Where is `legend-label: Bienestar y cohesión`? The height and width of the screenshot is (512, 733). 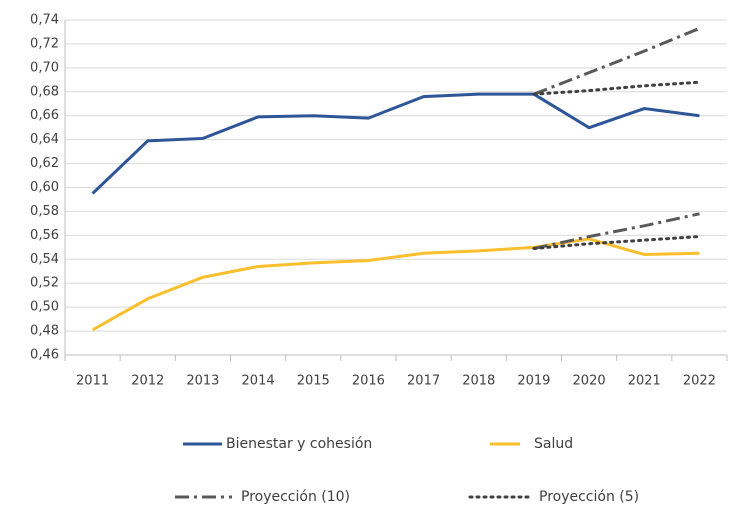
legend-label: Bienestar y cohesión is located at coordinates (299, 444).